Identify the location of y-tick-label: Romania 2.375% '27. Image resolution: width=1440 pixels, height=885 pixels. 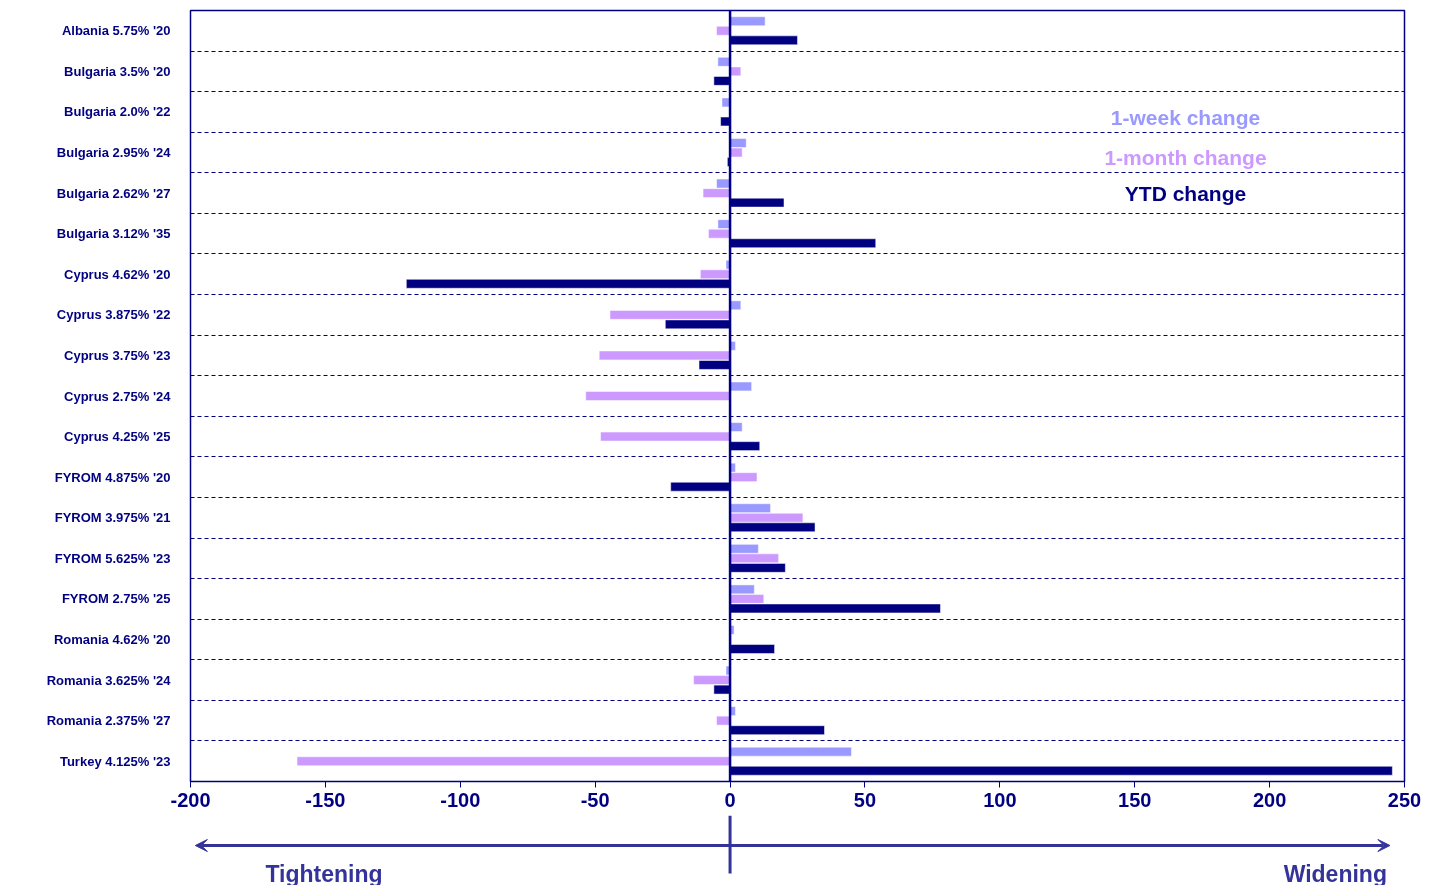
(108, 721).